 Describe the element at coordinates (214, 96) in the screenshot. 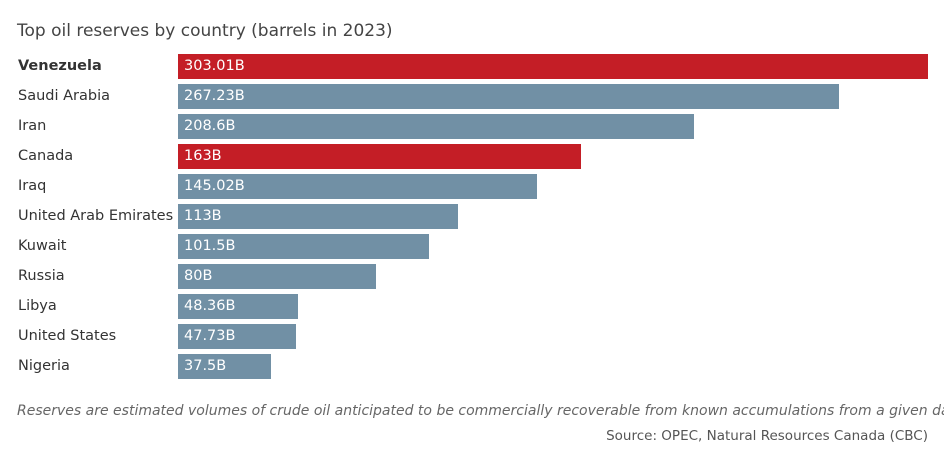

I see `data-label: 267.23B` at that location.